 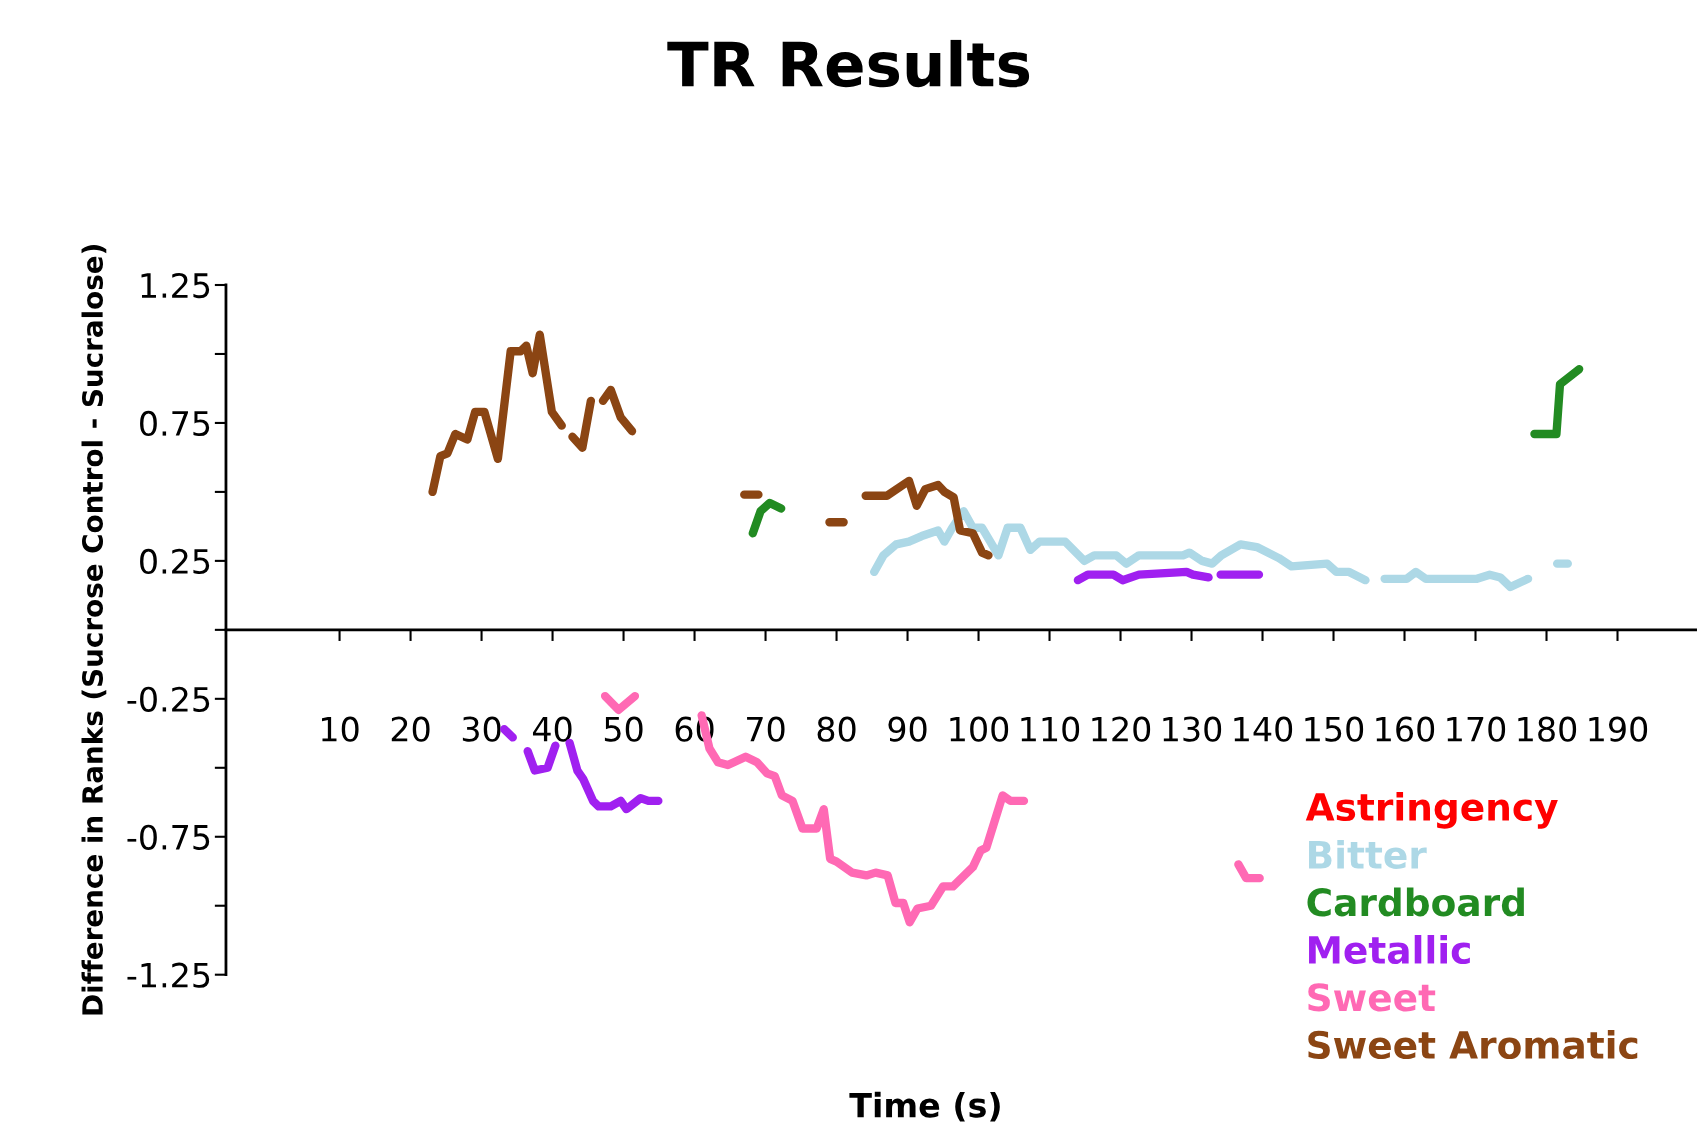 I want to click on x-tick-label: 130, so click(x=1192, y=729).